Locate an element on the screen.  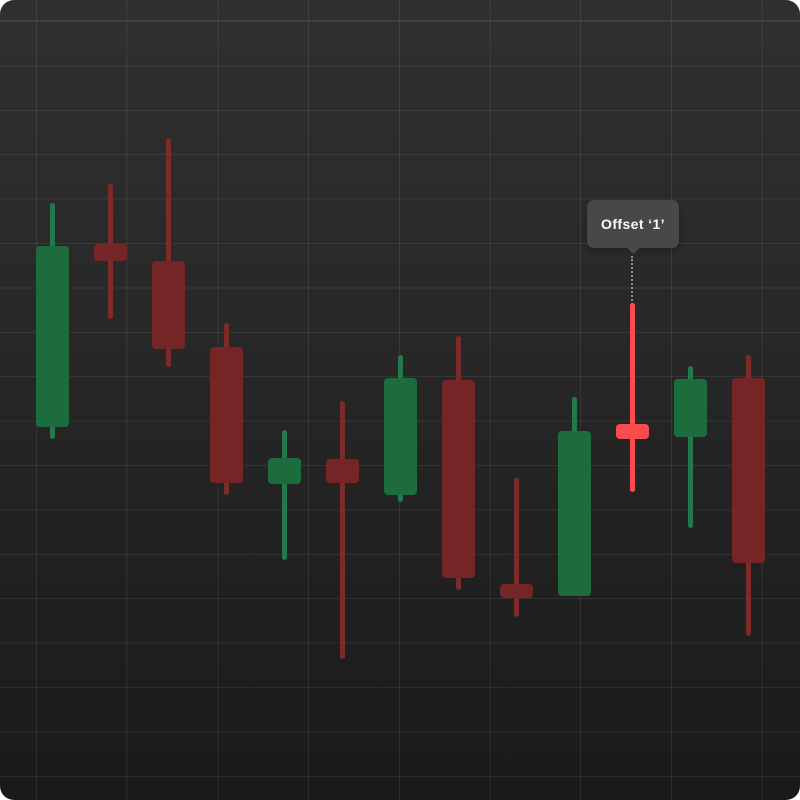
tooltip-label: Offset ‘1’ is located at coordinates (633, 224).